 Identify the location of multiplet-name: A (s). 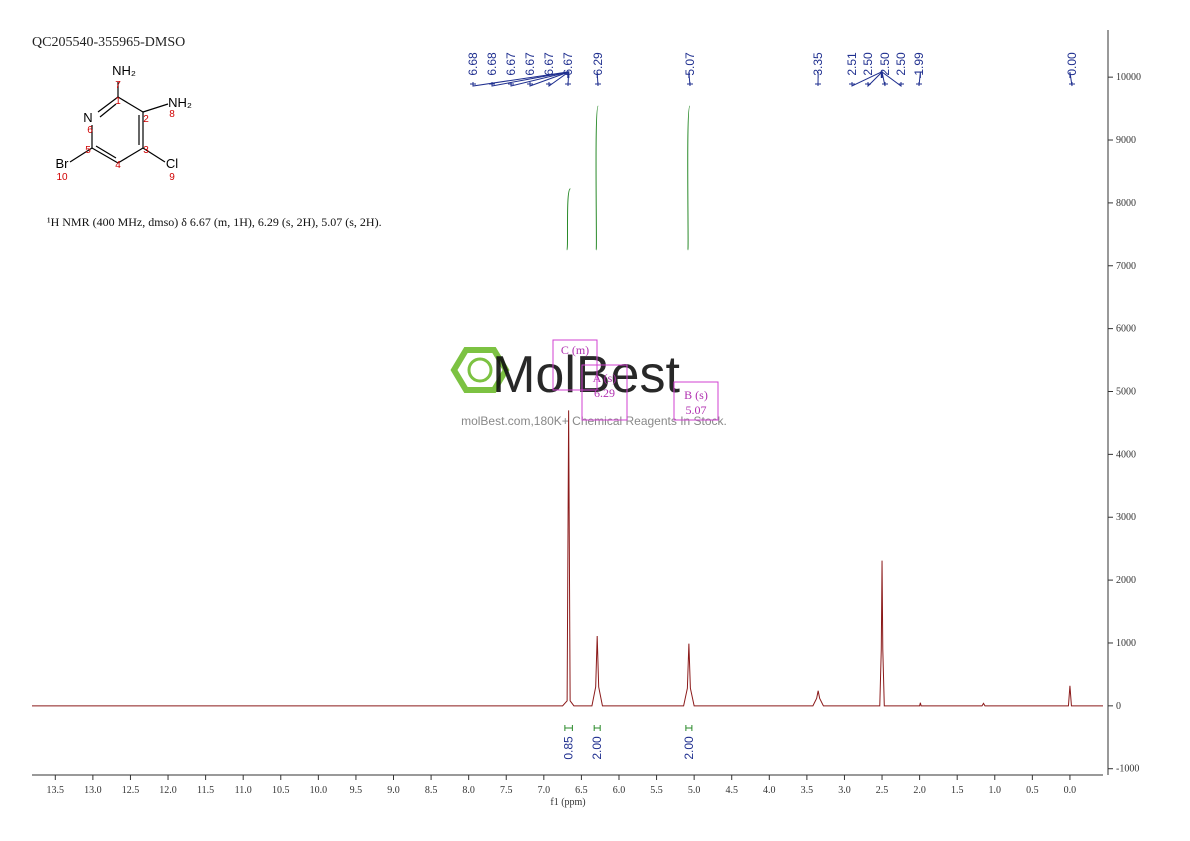
(605, 378).